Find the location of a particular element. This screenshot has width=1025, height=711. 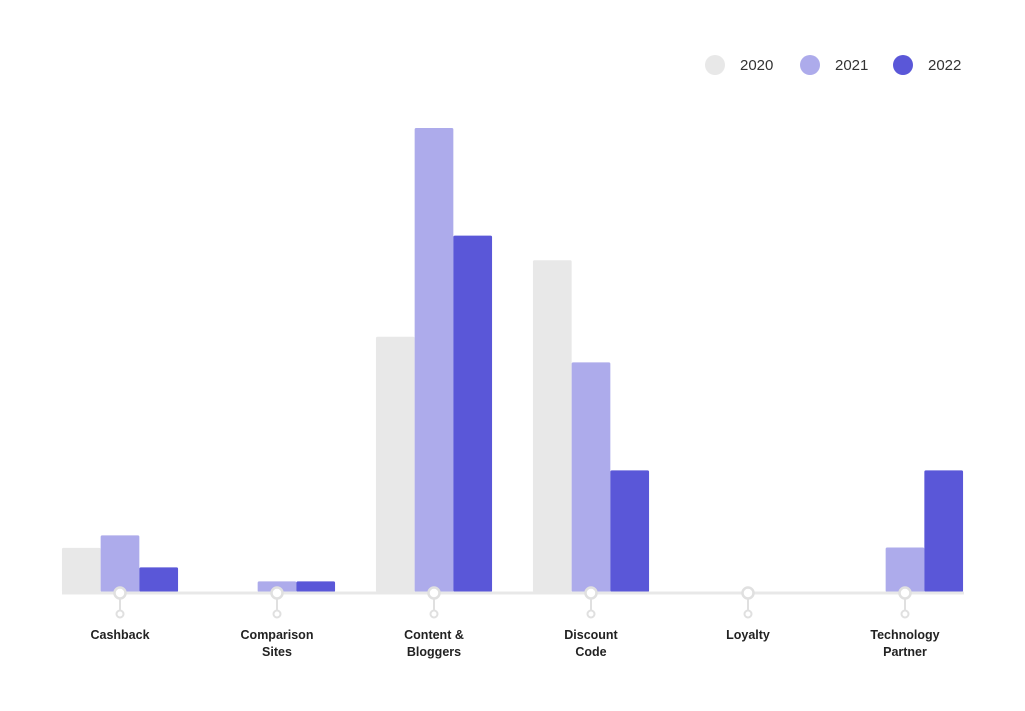

bar-content-bloggers-2020 is located at coordinates (395, 464).